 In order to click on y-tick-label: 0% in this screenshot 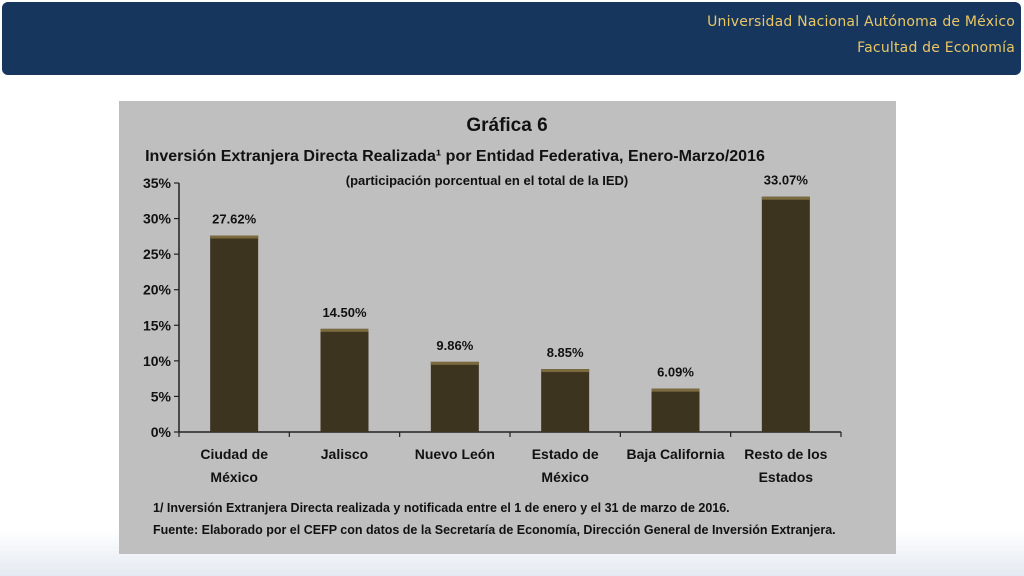, I will do `click(161, 432)`.